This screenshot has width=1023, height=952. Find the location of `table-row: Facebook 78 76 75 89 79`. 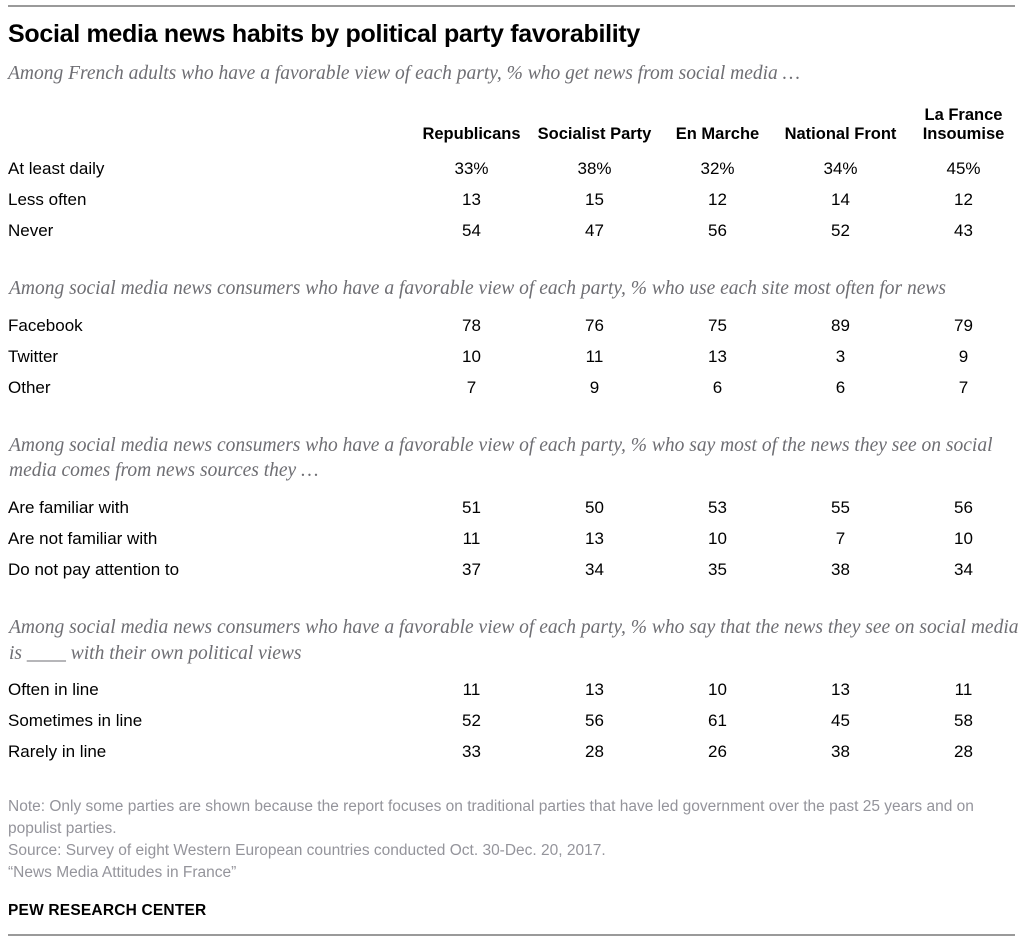

table-row: Facebook 78 76 75 89 79 is located at coordinates (515, 326).